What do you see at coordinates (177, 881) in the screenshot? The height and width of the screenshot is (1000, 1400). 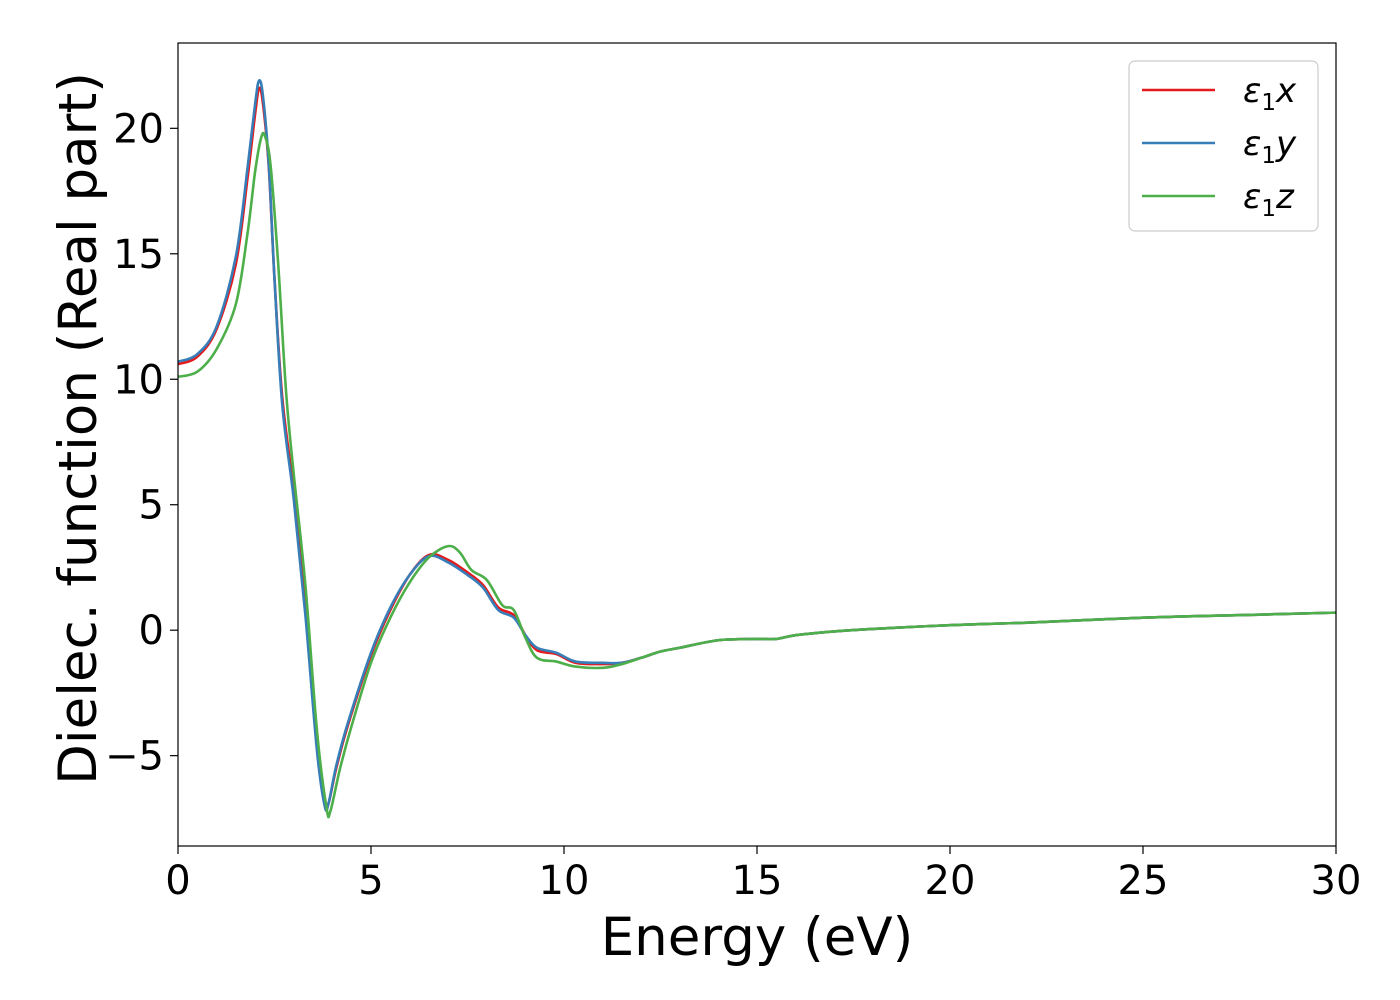 I see `x-tick-label: 0` at bounding box center [177, 881].